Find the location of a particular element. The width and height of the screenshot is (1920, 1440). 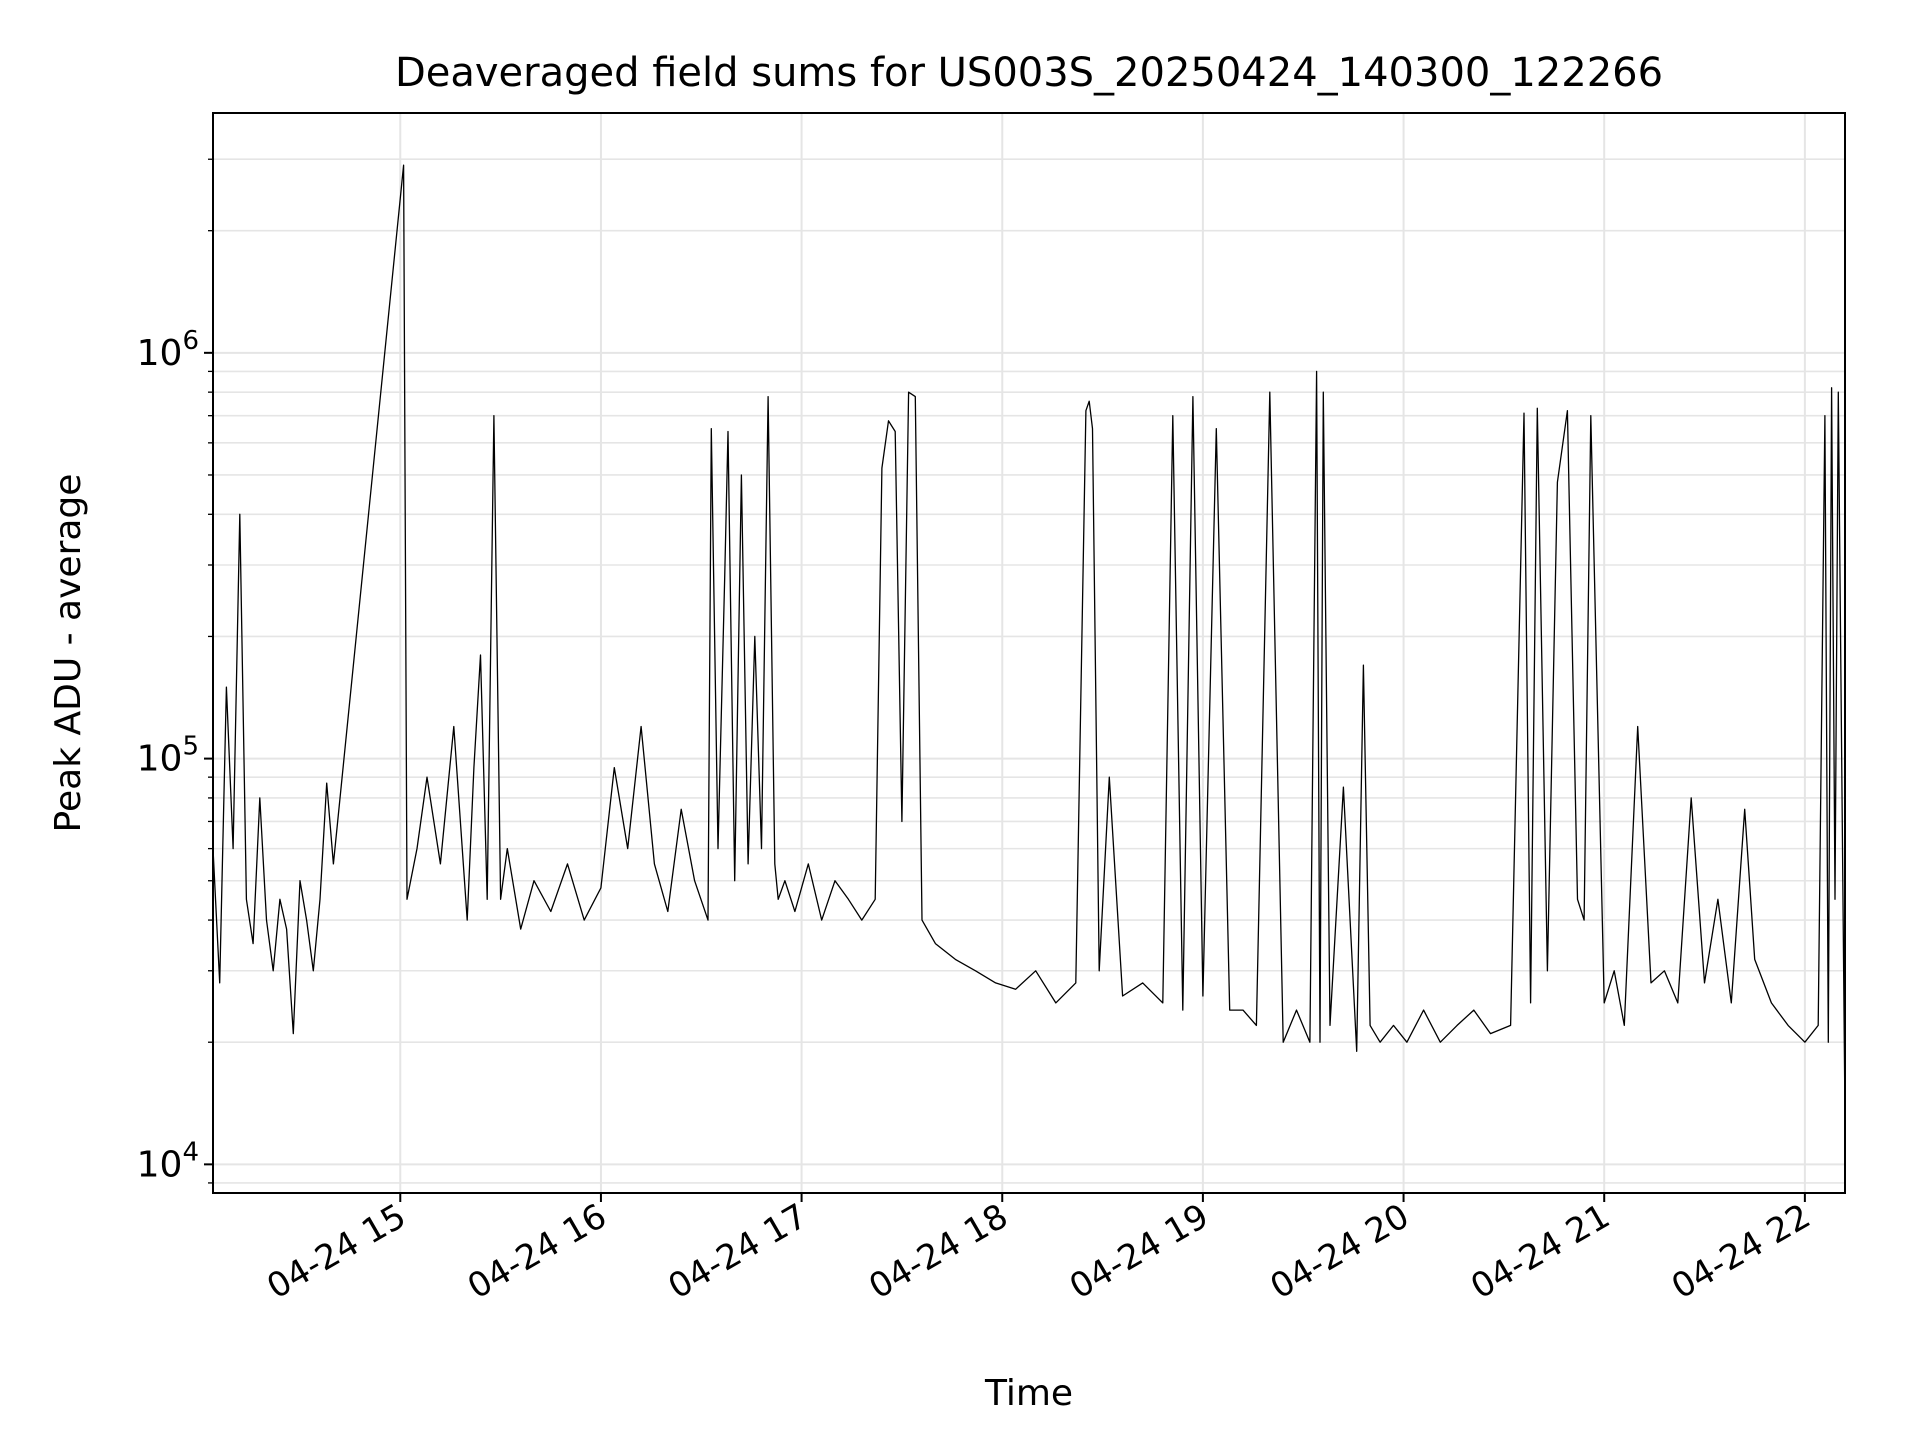

y-tick-label: 10⁶ is located at coordinates (168, 350).